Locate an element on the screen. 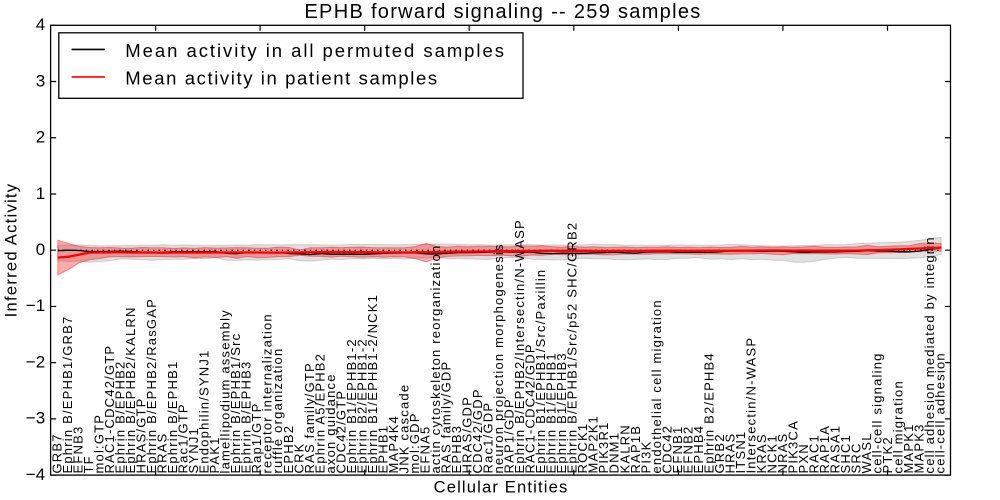 The image size is (1000, 500). svg-text: Rac1/GDP is located at coordinates (488, 438).